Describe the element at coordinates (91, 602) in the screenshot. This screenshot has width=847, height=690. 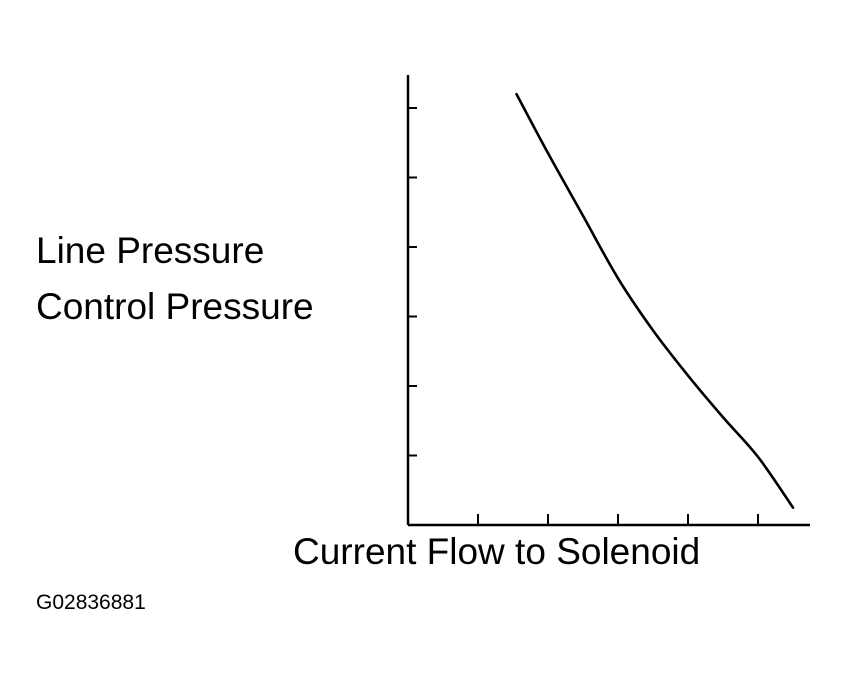
I see `figure-id-text: G02836881` at that location.